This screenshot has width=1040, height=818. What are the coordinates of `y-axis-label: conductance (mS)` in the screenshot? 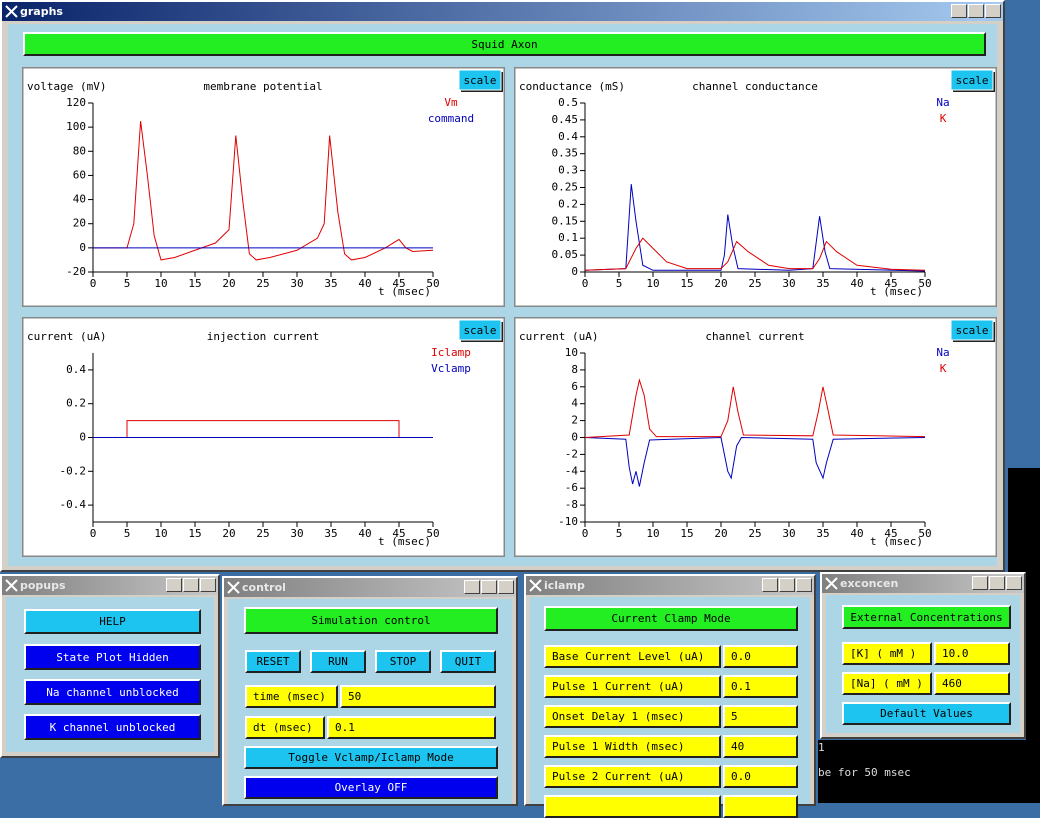 It's located at (572, 86).